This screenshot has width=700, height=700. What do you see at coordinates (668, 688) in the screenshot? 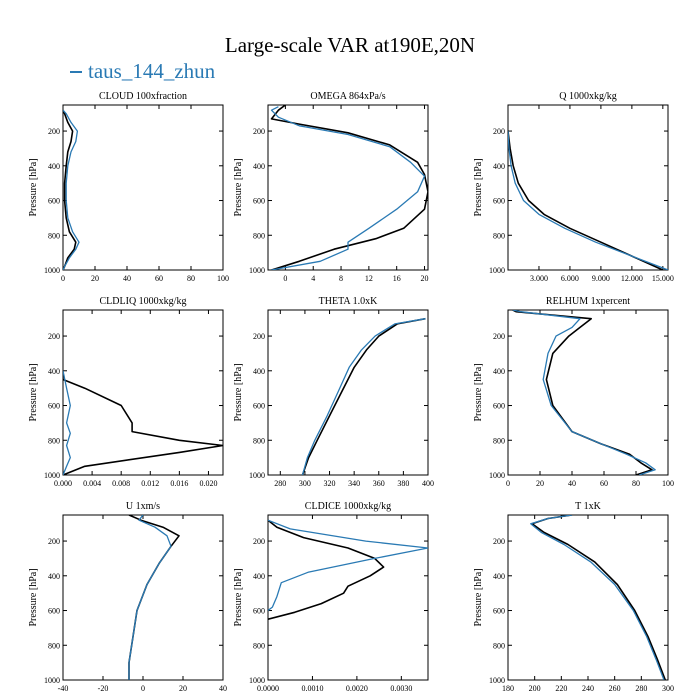
I see `x-tick-label: 300` at bounding box center [668, 688].